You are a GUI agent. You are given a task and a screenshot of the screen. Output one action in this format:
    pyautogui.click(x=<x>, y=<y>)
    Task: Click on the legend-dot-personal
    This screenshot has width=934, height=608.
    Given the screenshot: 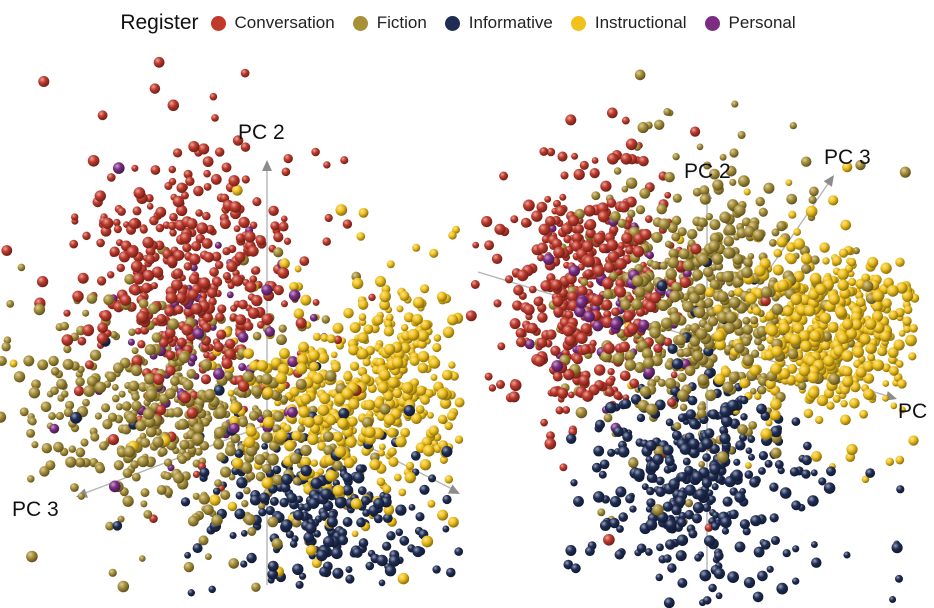 What is the action you would take?
    pyautogui.click(x=712, y=23)
    